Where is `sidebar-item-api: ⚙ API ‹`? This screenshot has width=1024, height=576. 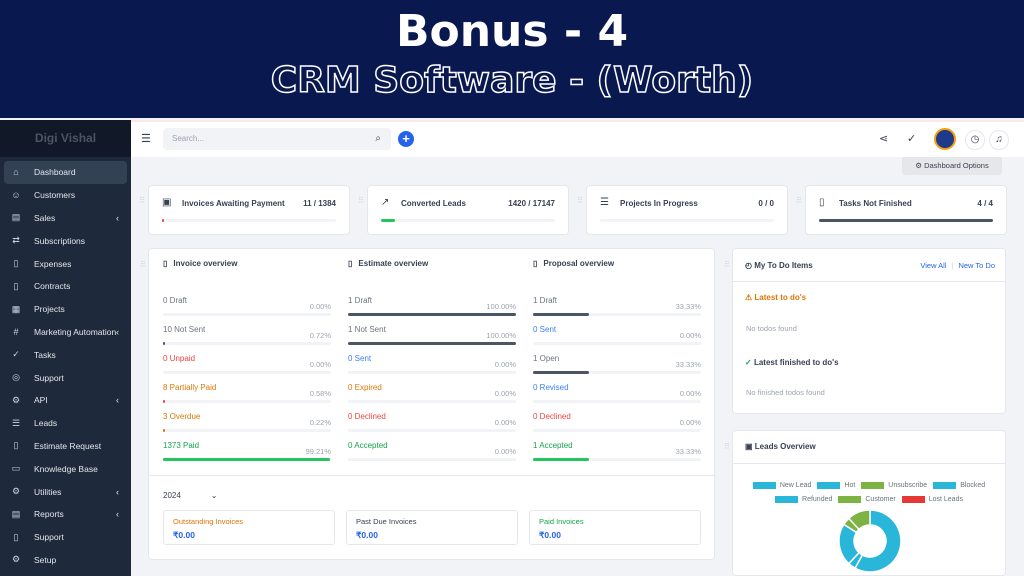
sidebar-item-api: ⚙ API ‹ is located at coordinates (65, 400).